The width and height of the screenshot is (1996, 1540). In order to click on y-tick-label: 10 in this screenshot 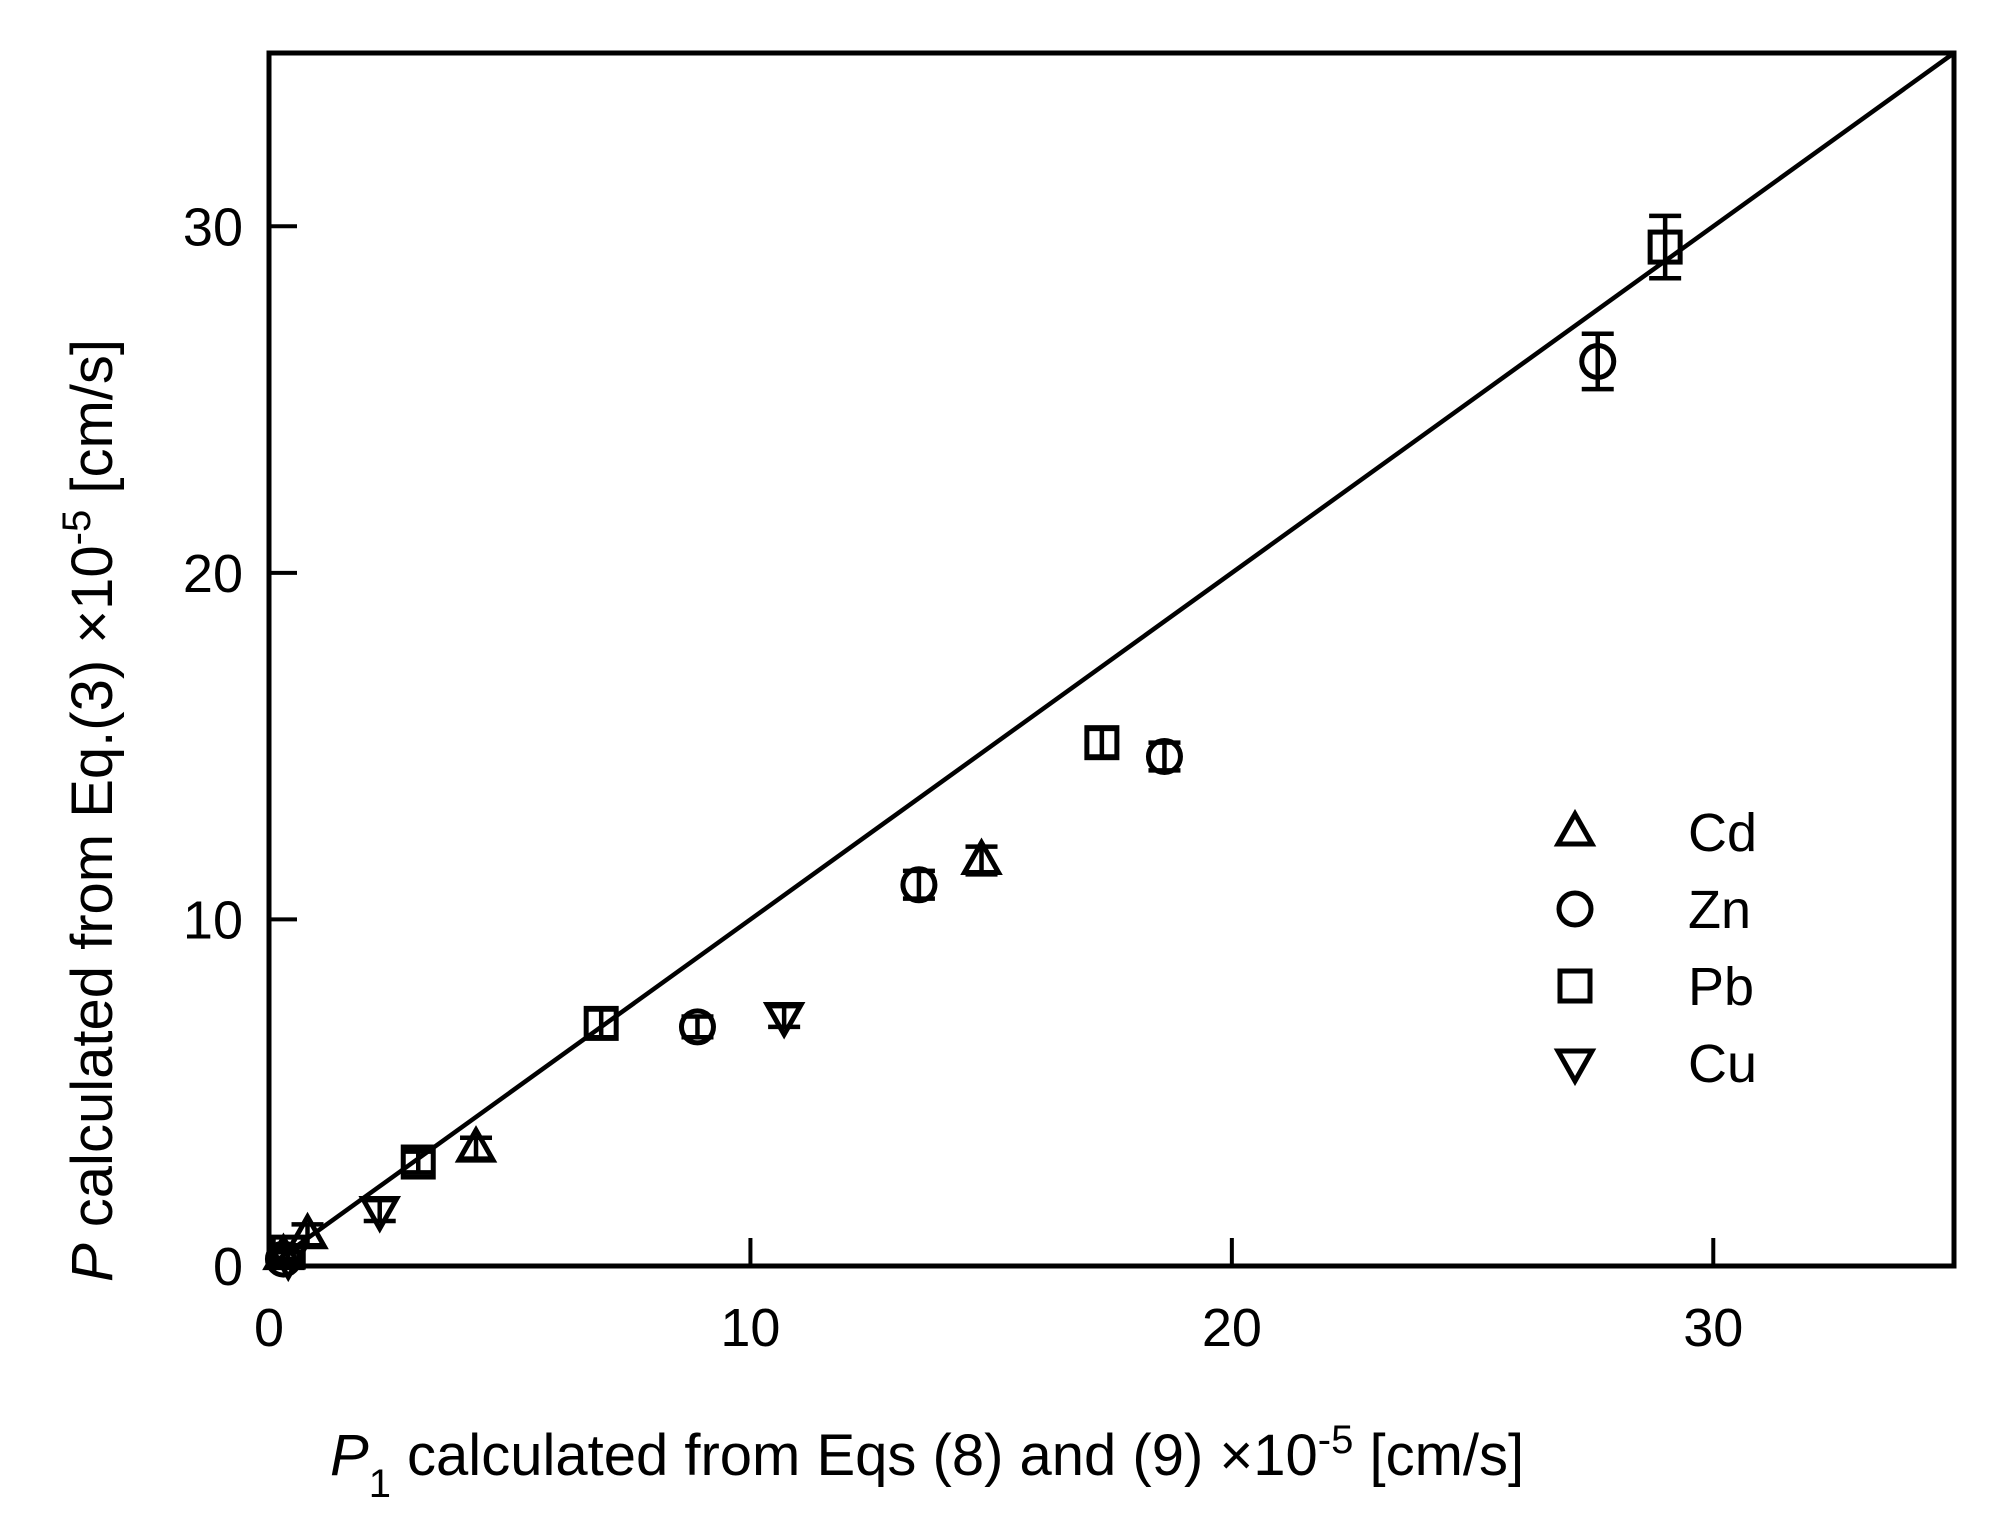, I will do `click(213, 920)`.